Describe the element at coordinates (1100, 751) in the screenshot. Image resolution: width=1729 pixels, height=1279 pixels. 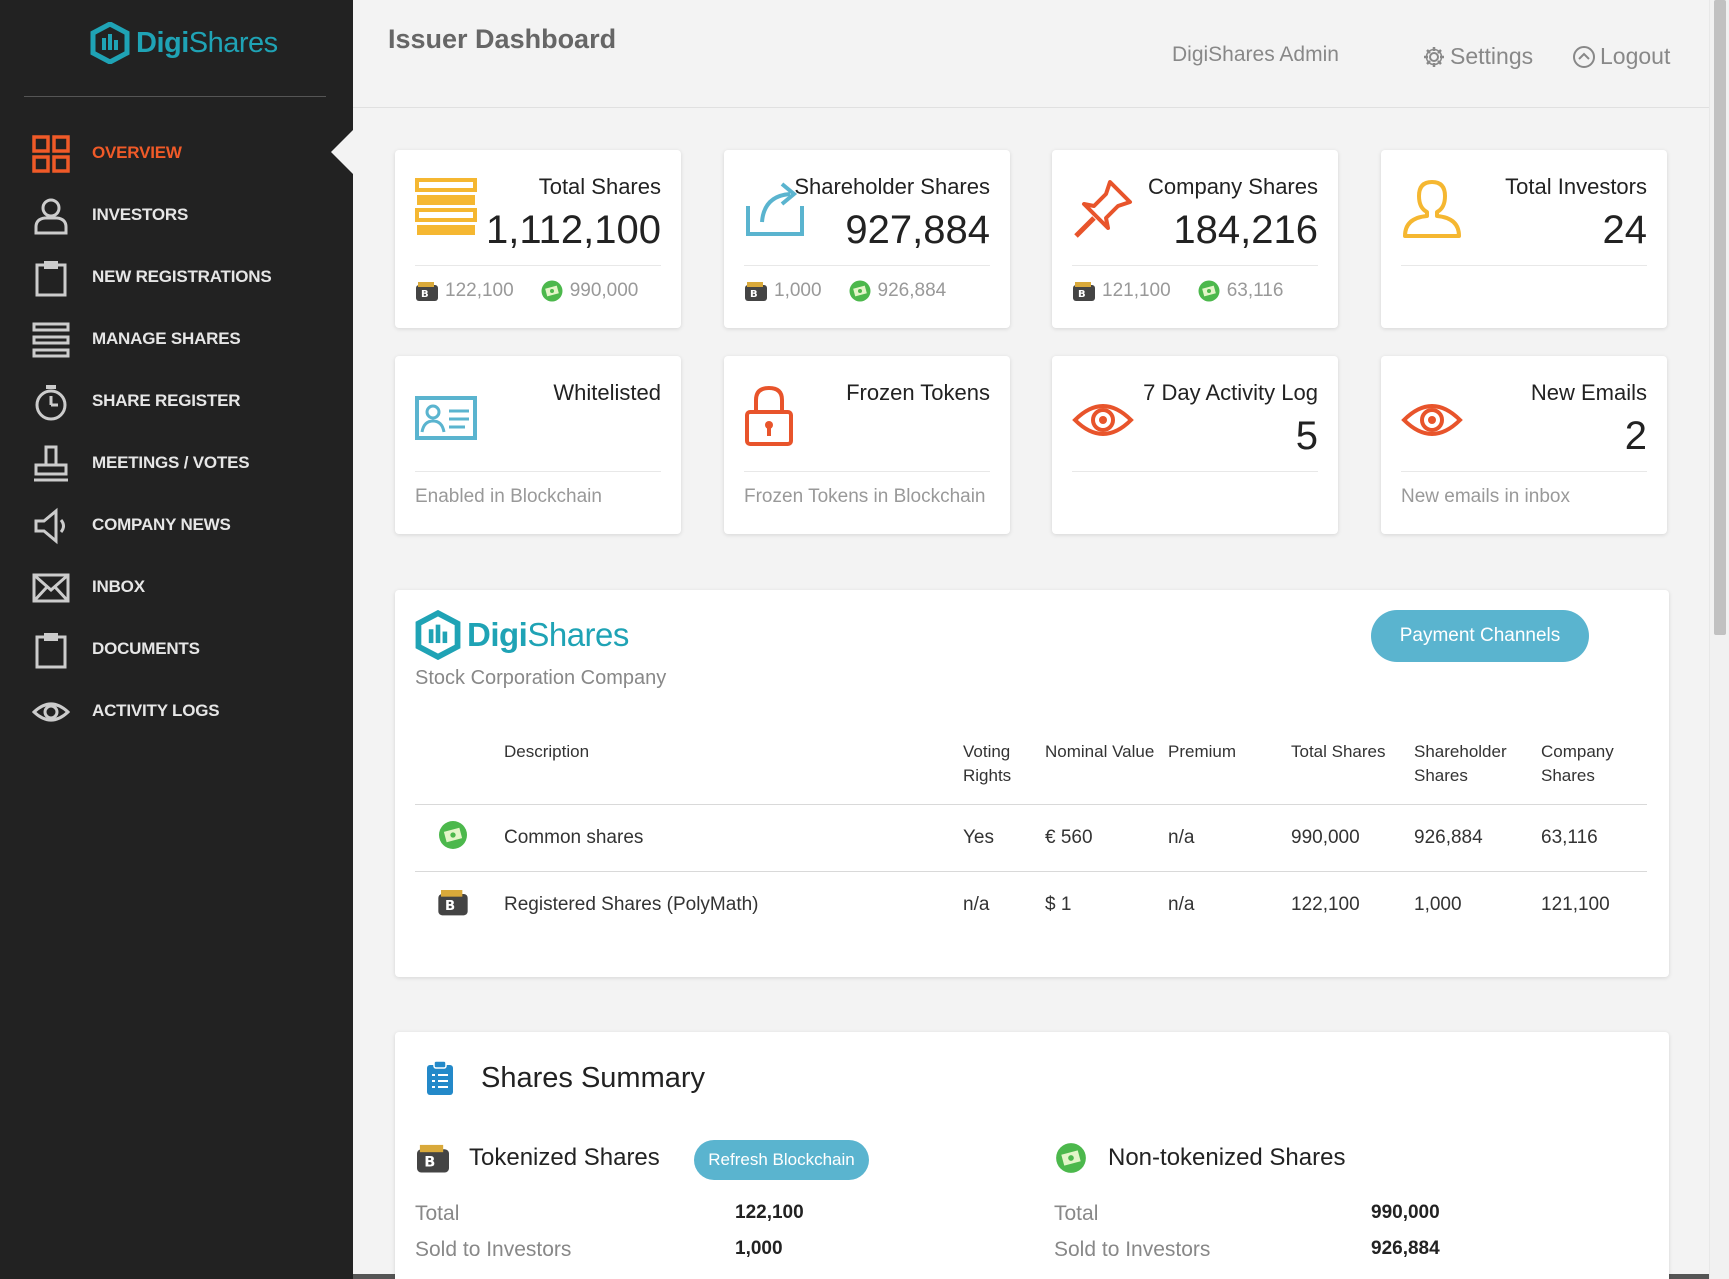
I see `column-header: Nominal Value` at that location.